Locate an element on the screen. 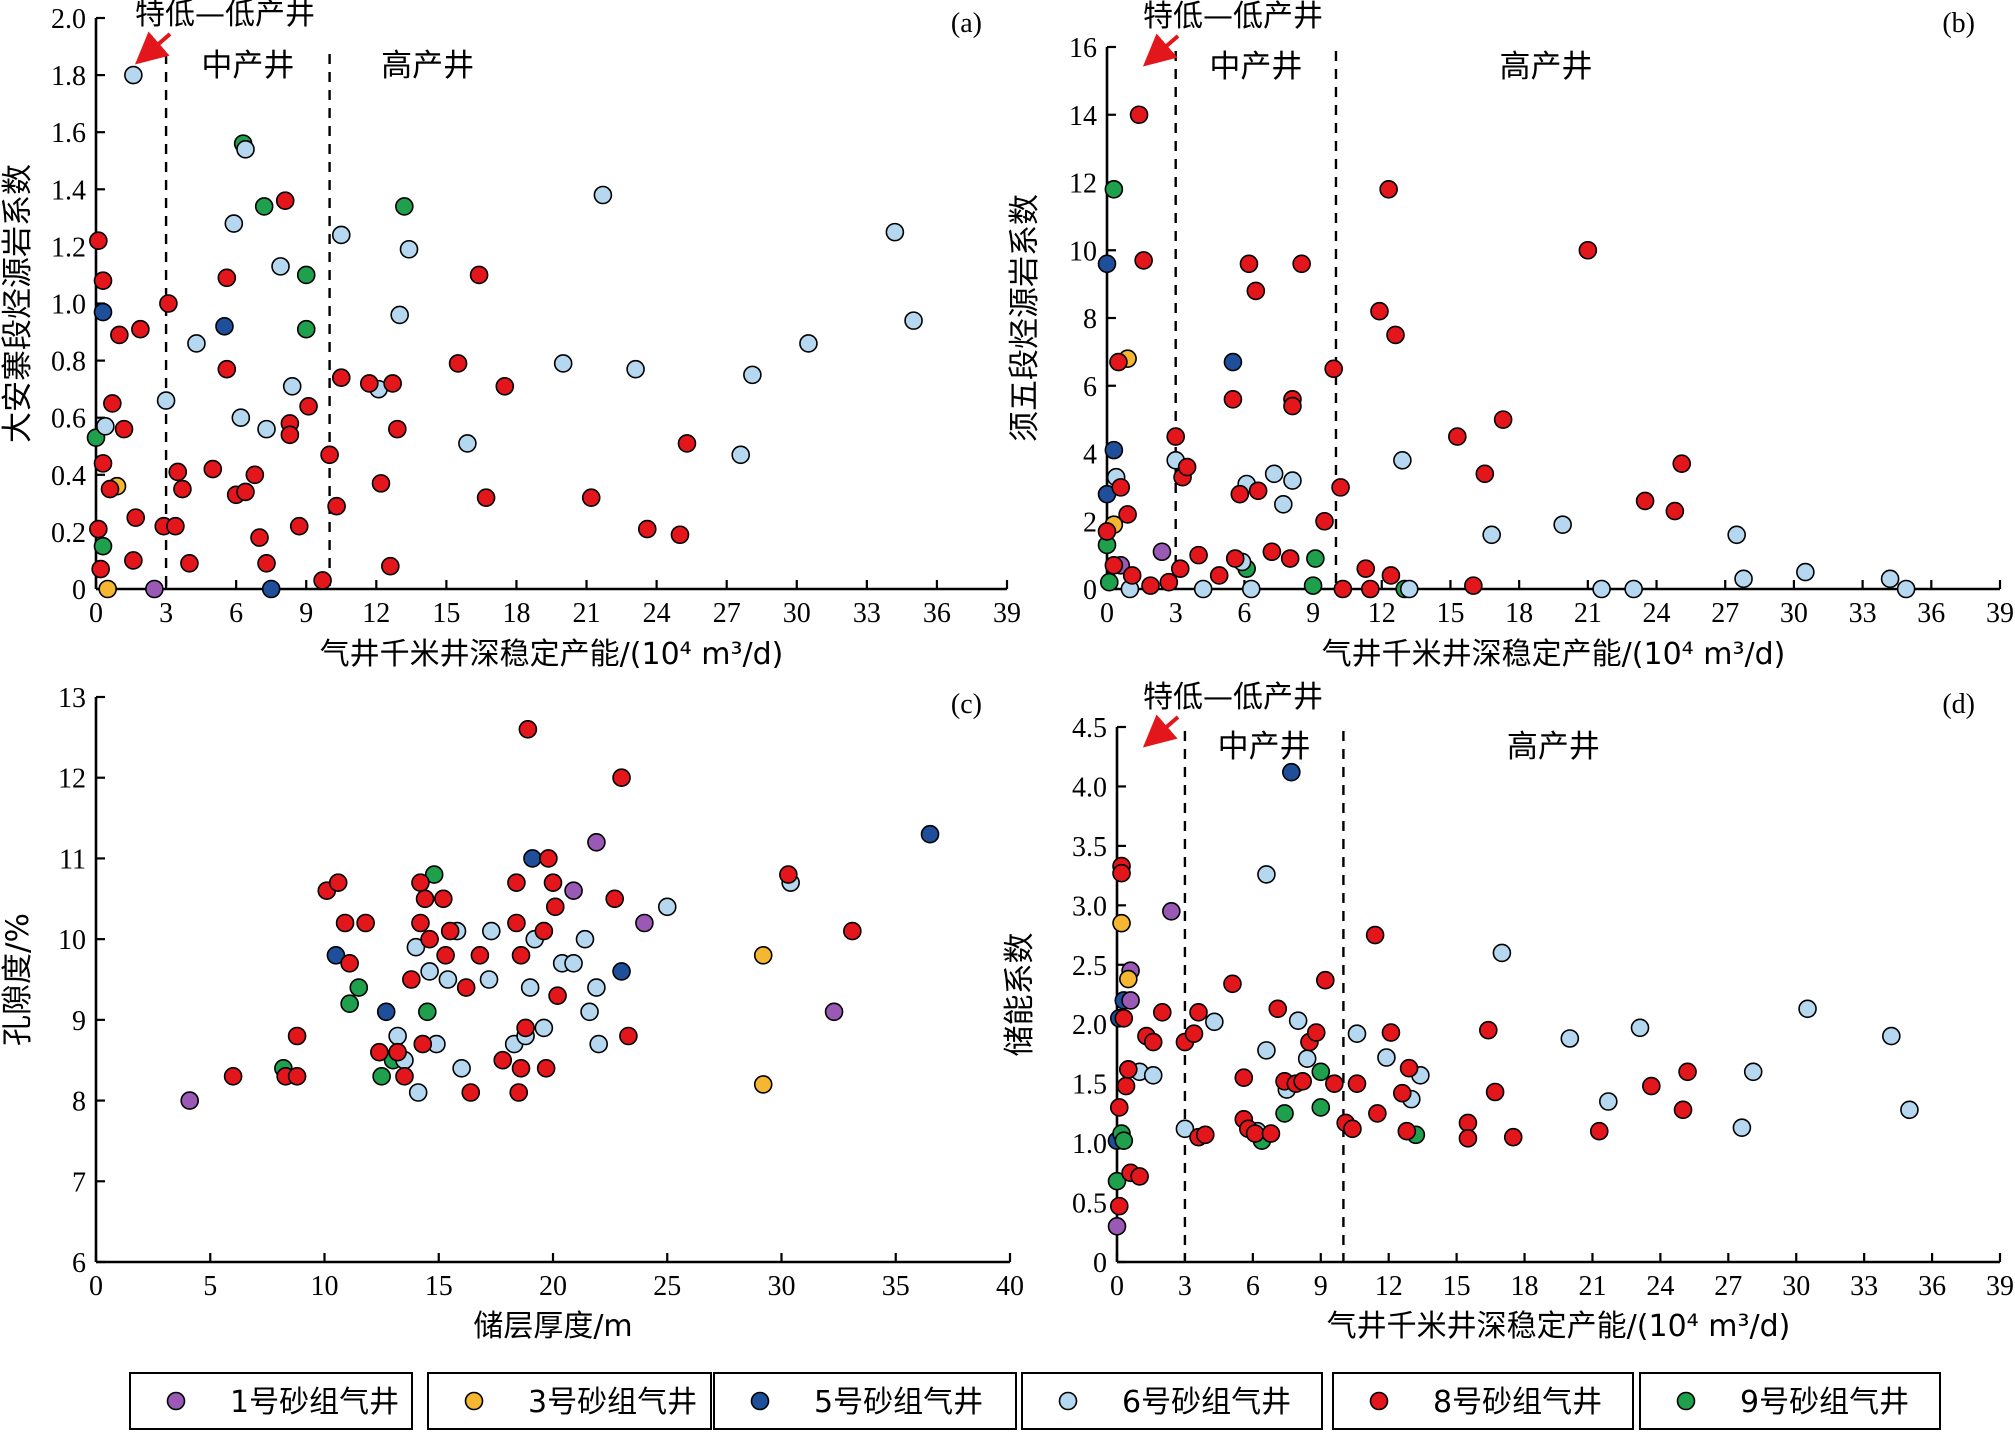  x-tick-label: 3 is located at coordinates (1176, 613).